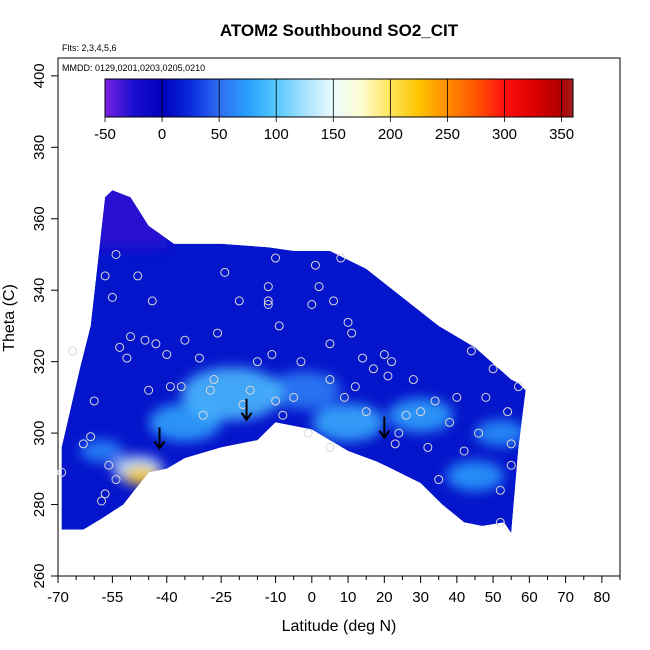 The image size is (650, 650). Describe the element at coordinates (493, 597) in the screenshot. I see `x-tick-label: 50` at that location.